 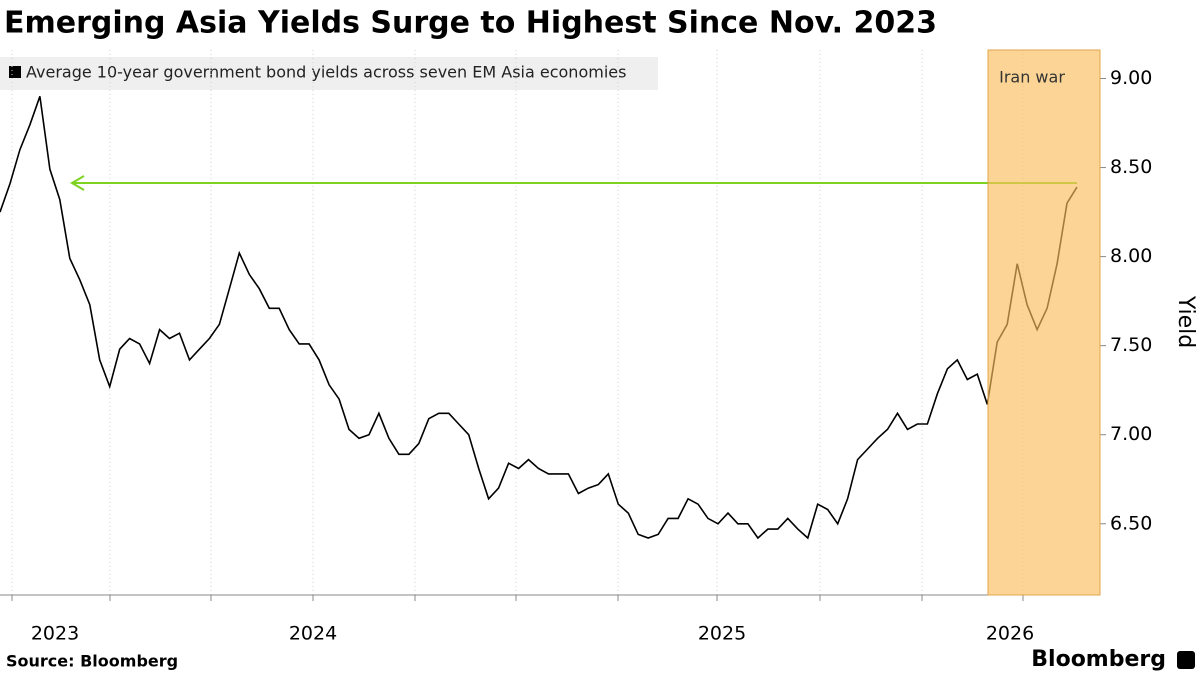 I want to click on annotation: Iran war, so click(x=1032, y=77).